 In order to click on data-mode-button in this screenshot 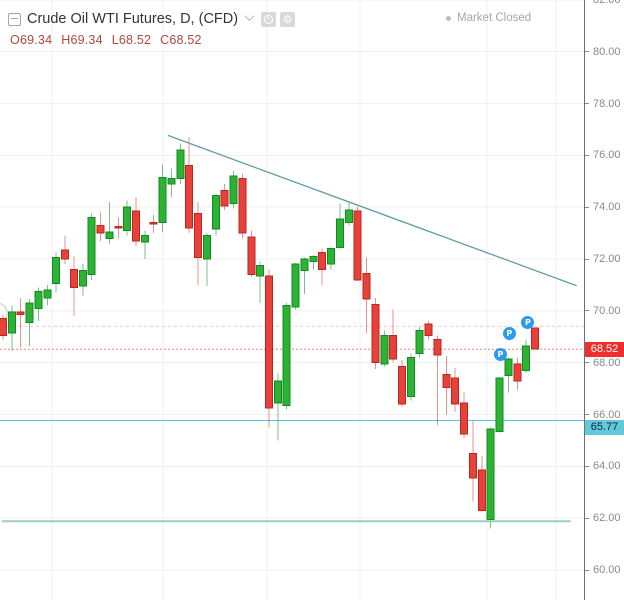, I will do `click(269, 19)`.